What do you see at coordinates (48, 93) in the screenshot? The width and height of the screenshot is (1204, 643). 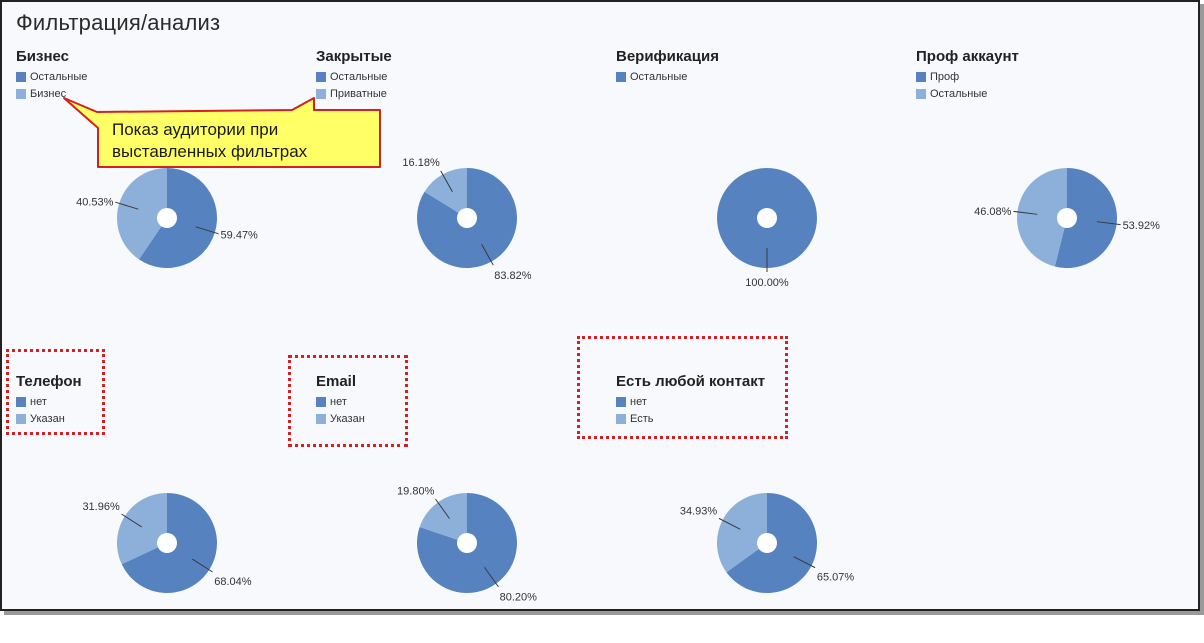 I see `legend-label: Бизнес` at bounding box center [48, 93].